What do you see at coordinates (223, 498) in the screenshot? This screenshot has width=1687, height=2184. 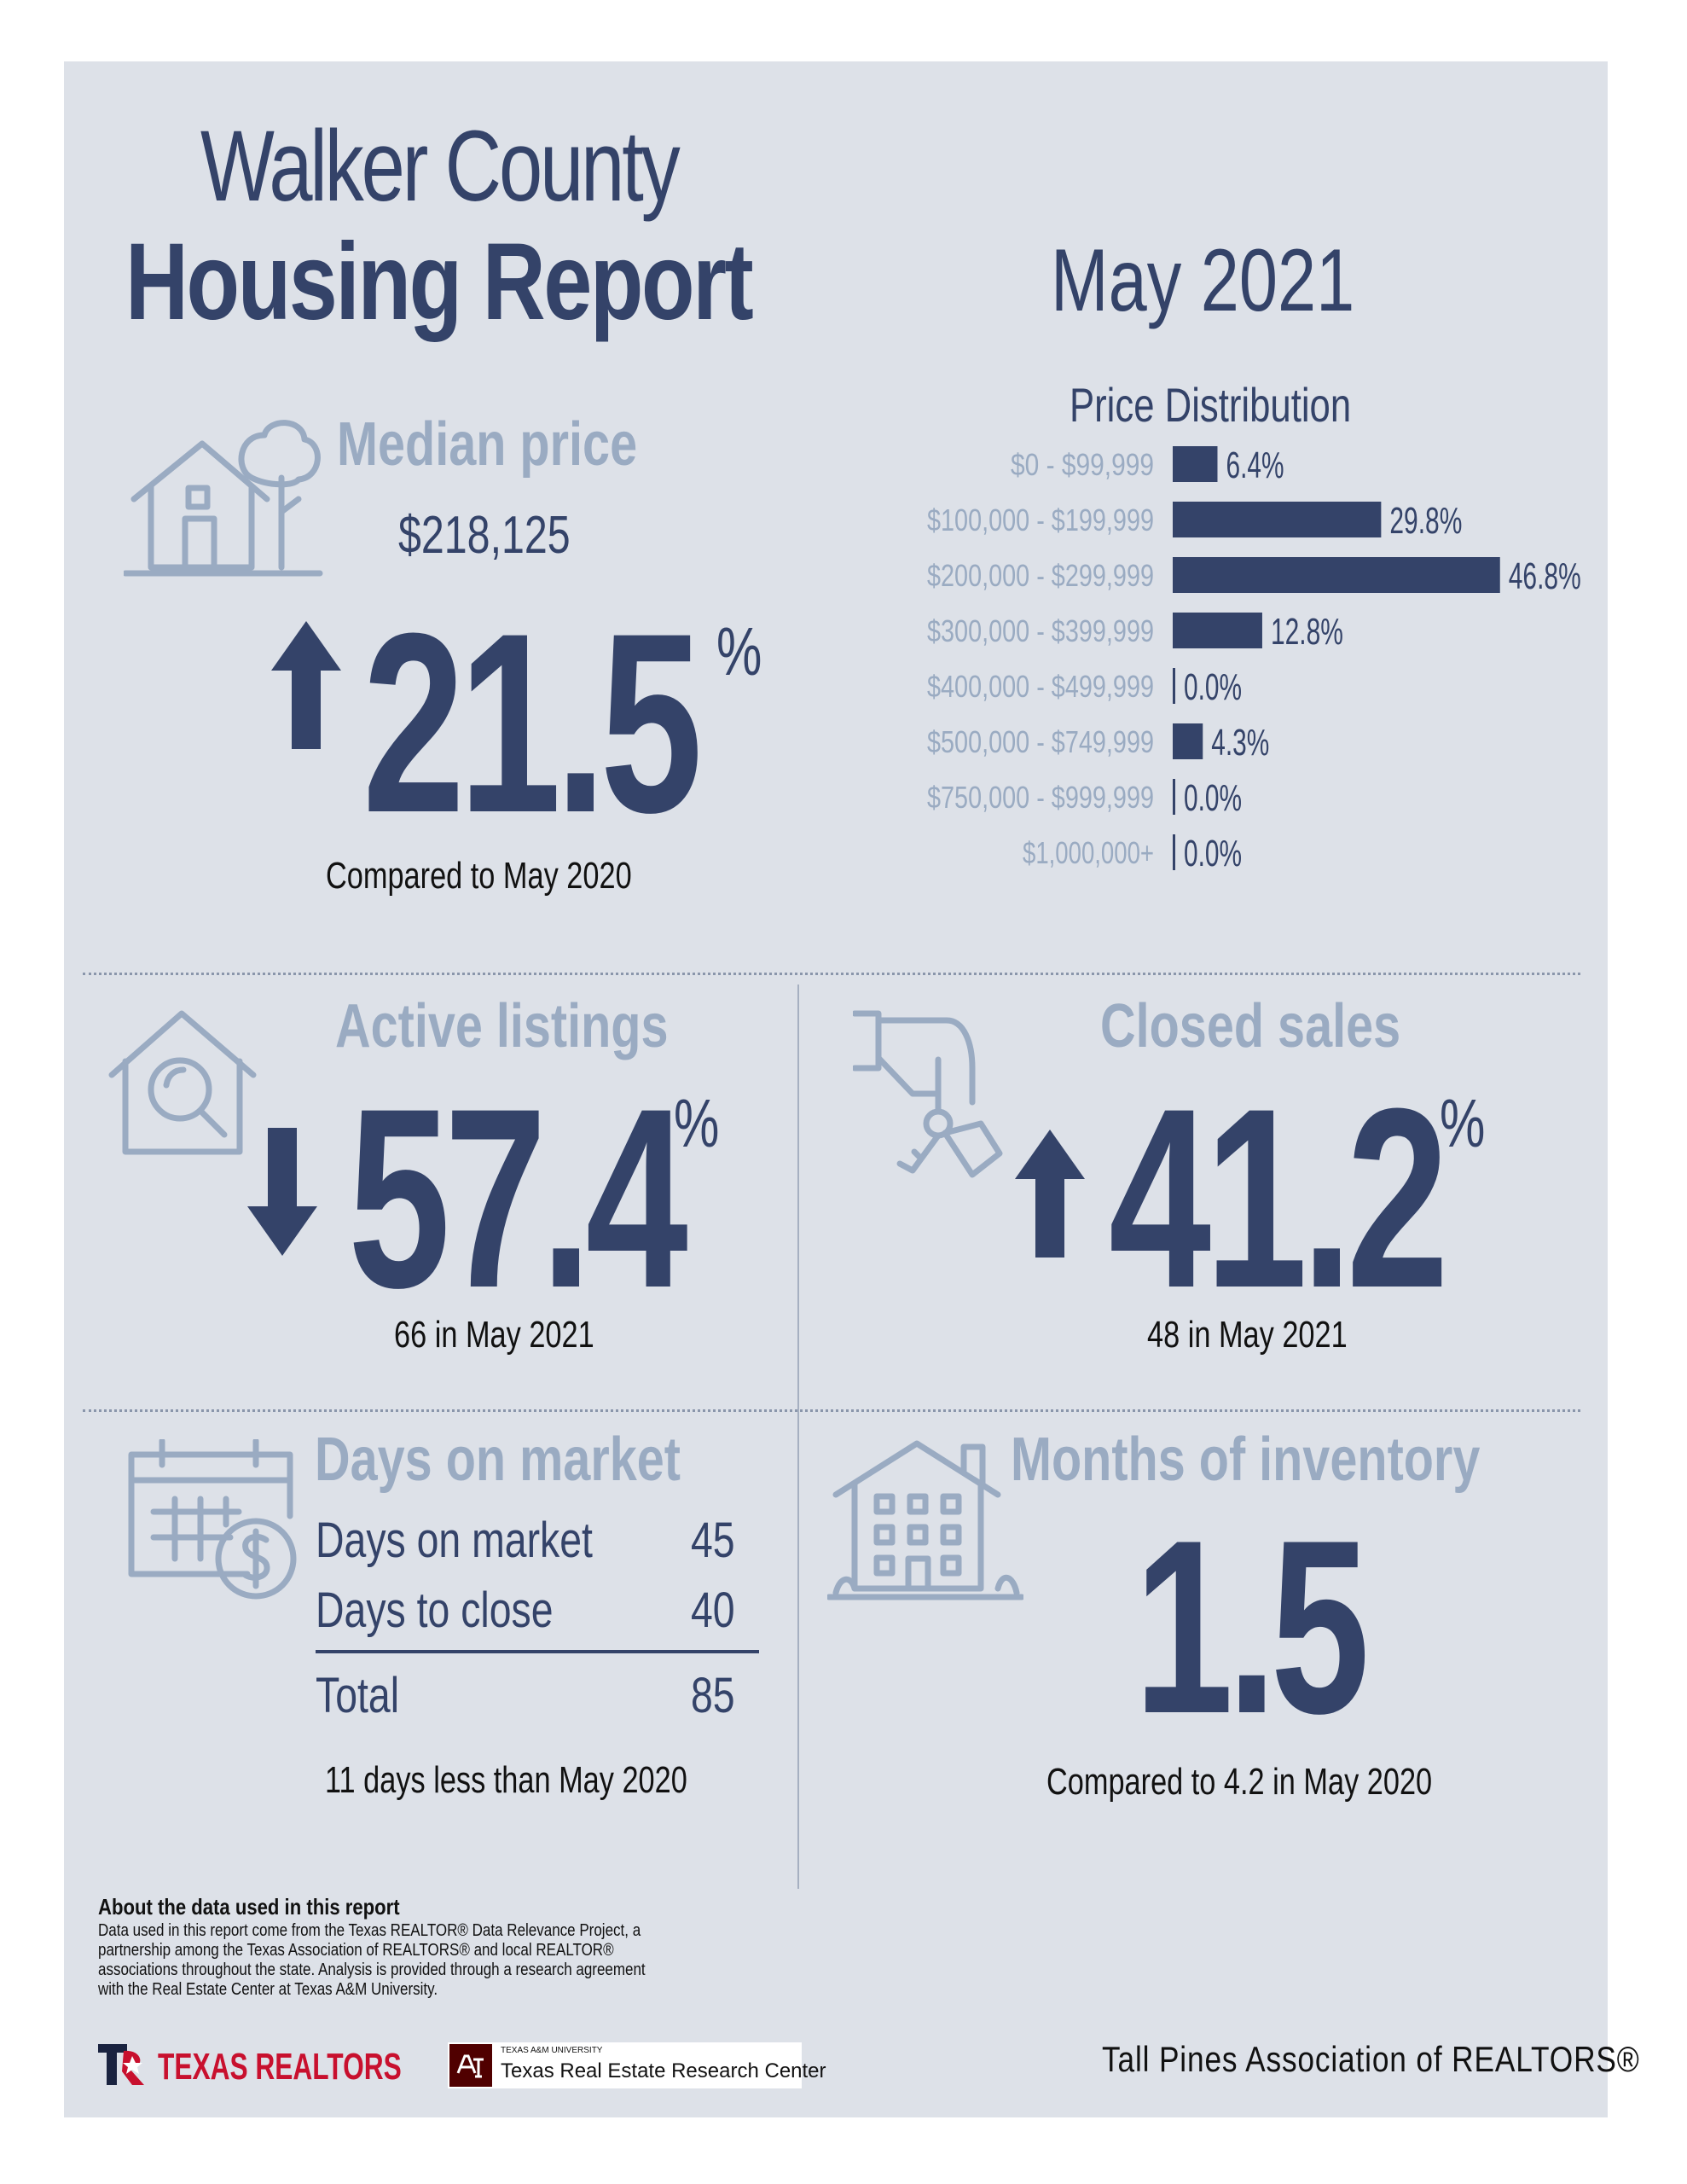 I see `house-tree-icon` at bounding box center [223, 498].